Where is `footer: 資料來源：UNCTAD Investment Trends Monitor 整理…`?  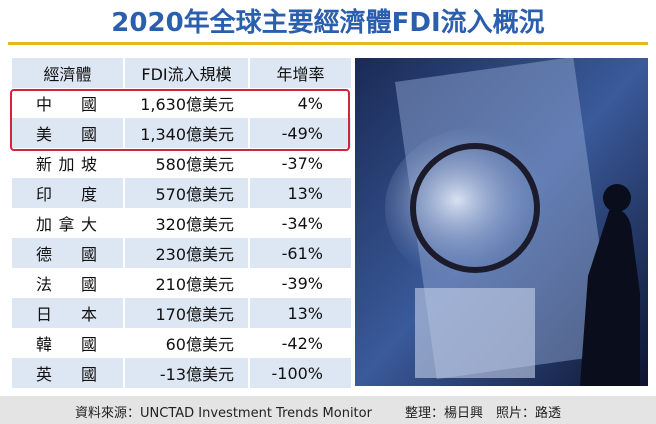 footer: 資料來源：UNCTAD Investment Trends Monitor 整理… is located at coordinates (328, 410).